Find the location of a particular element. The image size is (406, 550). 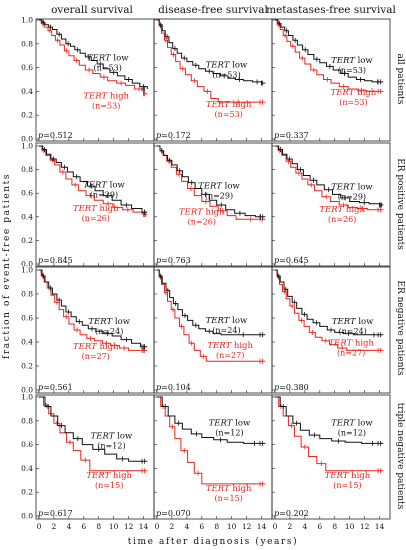

km-panel: p=0.617 TERT low(n=12) TERT high(n=15) is located at coordinates (95, 457).